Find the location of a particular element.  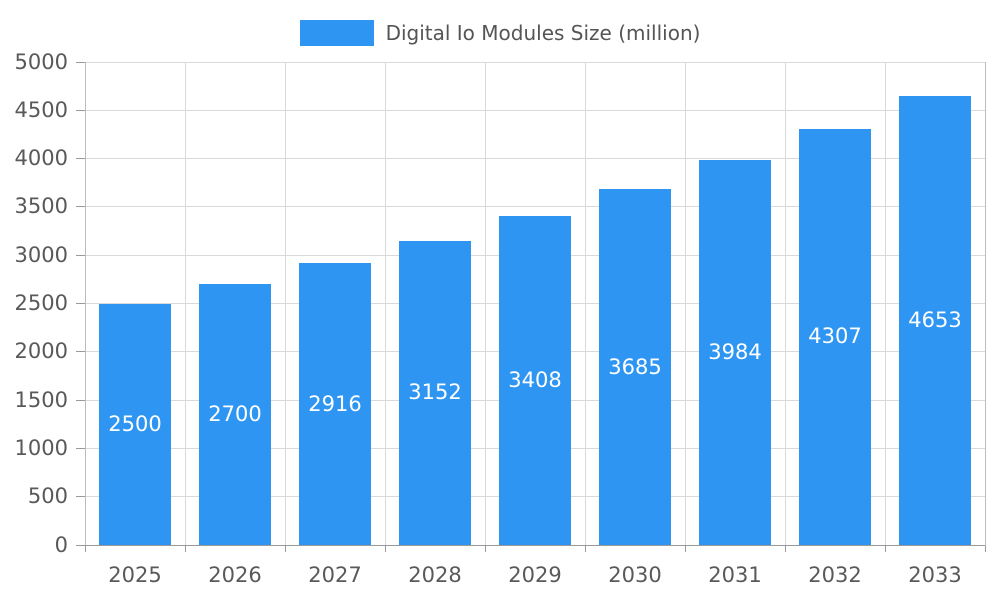

legend-swatch is located at coordinates (336, 33).